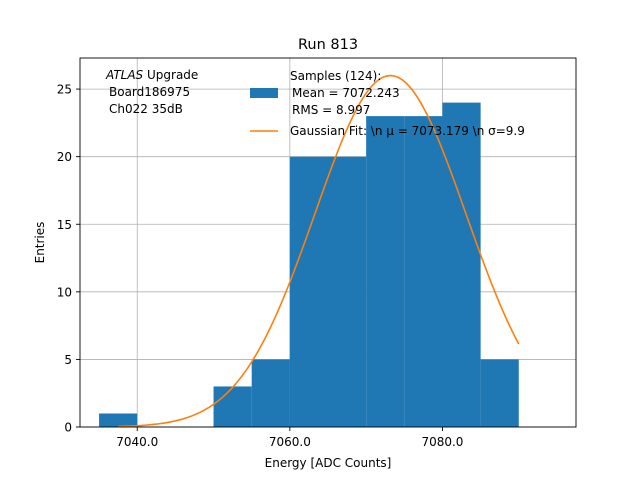 Image resolution: width=640 pixels, height=480 pixels. I want to click on legend-fit-label: Gaussian Fit: \n μ = 7073.179 \n σ=9.9, so click(407, 131).